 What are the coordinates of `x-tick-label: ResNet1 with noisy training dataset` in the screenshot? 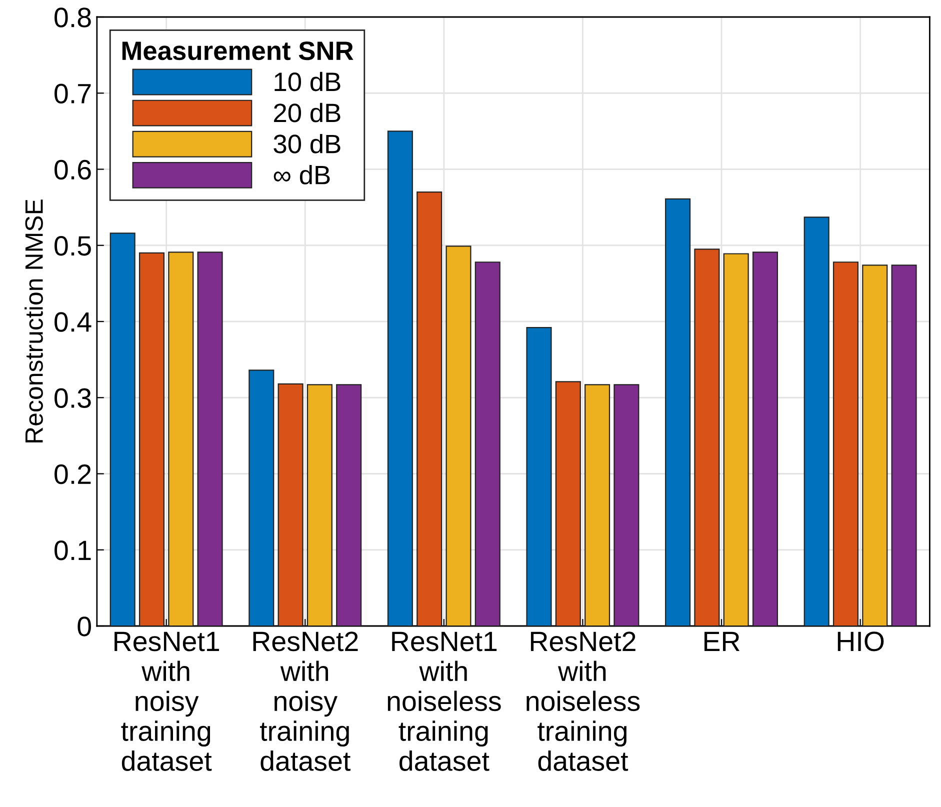 It's located at (167, 701).